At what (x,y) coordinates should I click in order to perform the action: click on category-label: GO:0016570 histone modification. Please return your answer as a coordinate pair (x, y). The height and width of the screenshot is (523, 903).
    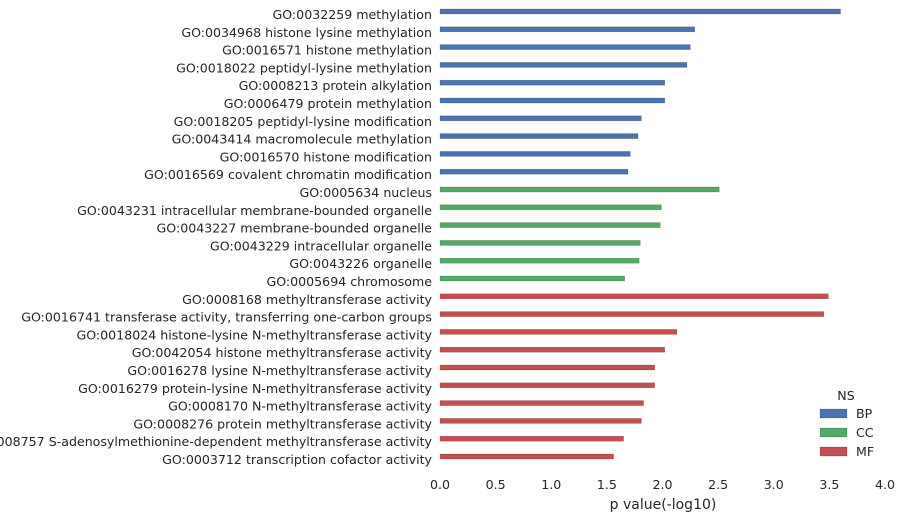
    Looking at the image, I should click on (326, 156).